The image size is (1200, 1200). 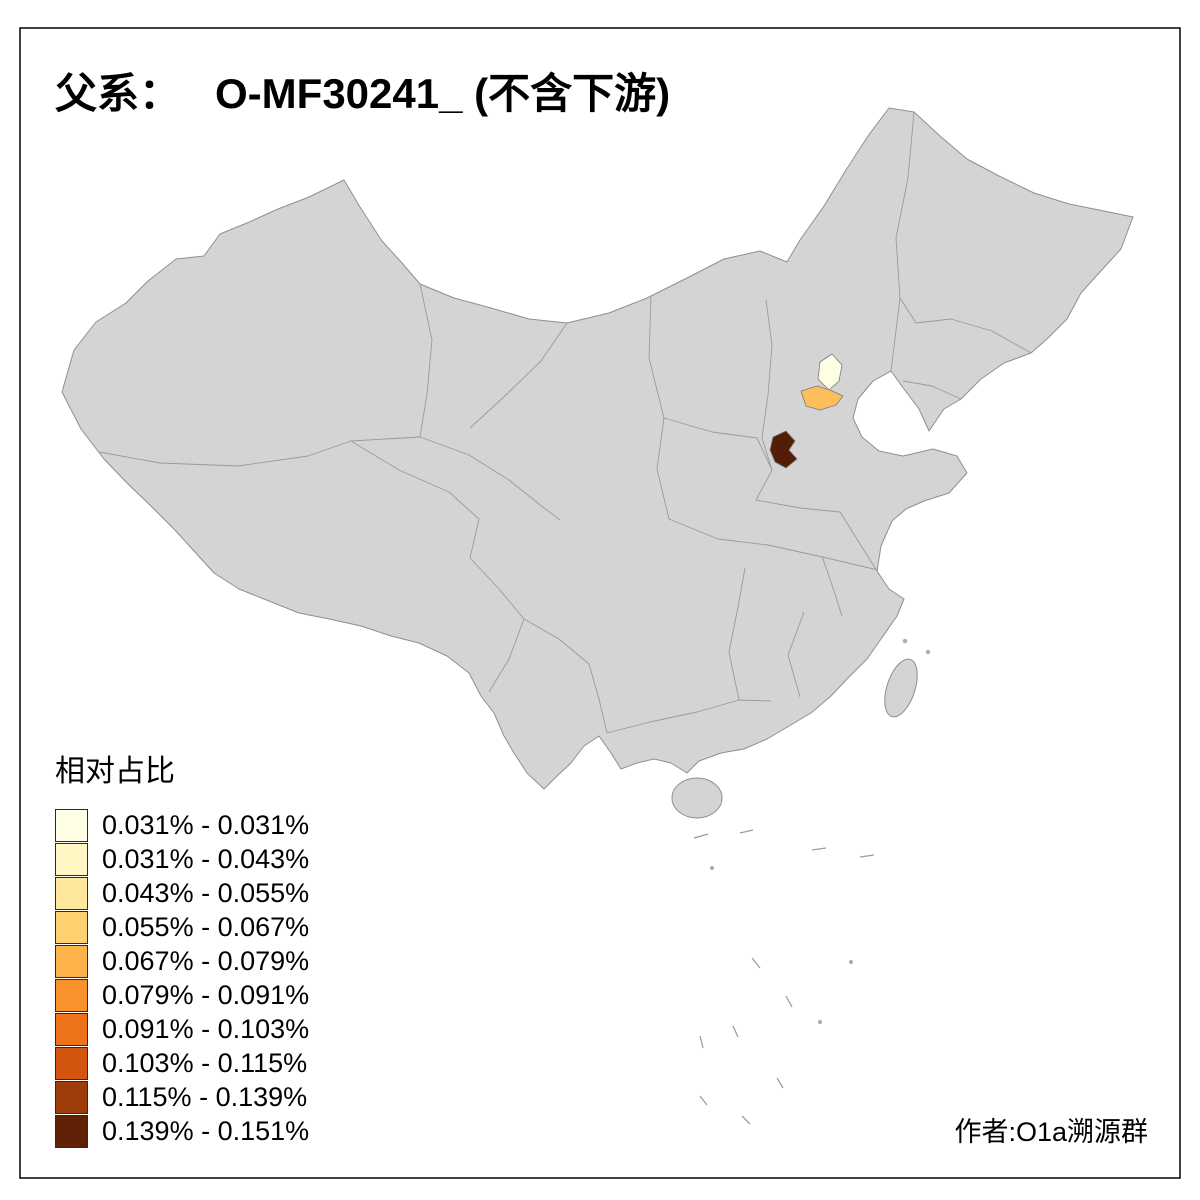 What do you see at coordinates (205, 1096) in the screenshot?
I see `legend-range-label: 0.115% - 0.139%` at bounding box center [205, 1096].